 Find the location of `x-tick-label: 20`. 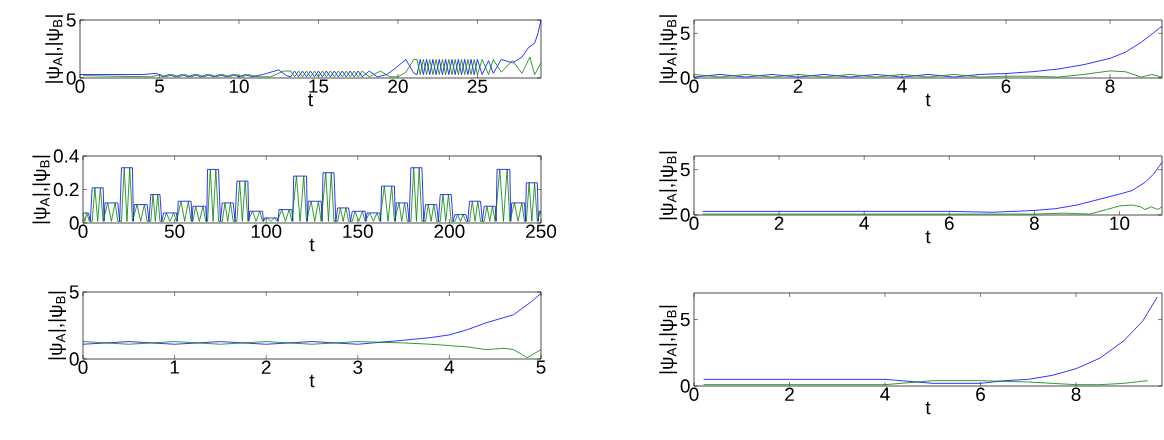

x-tick-label: 20 is located at coordinates (398, 86).